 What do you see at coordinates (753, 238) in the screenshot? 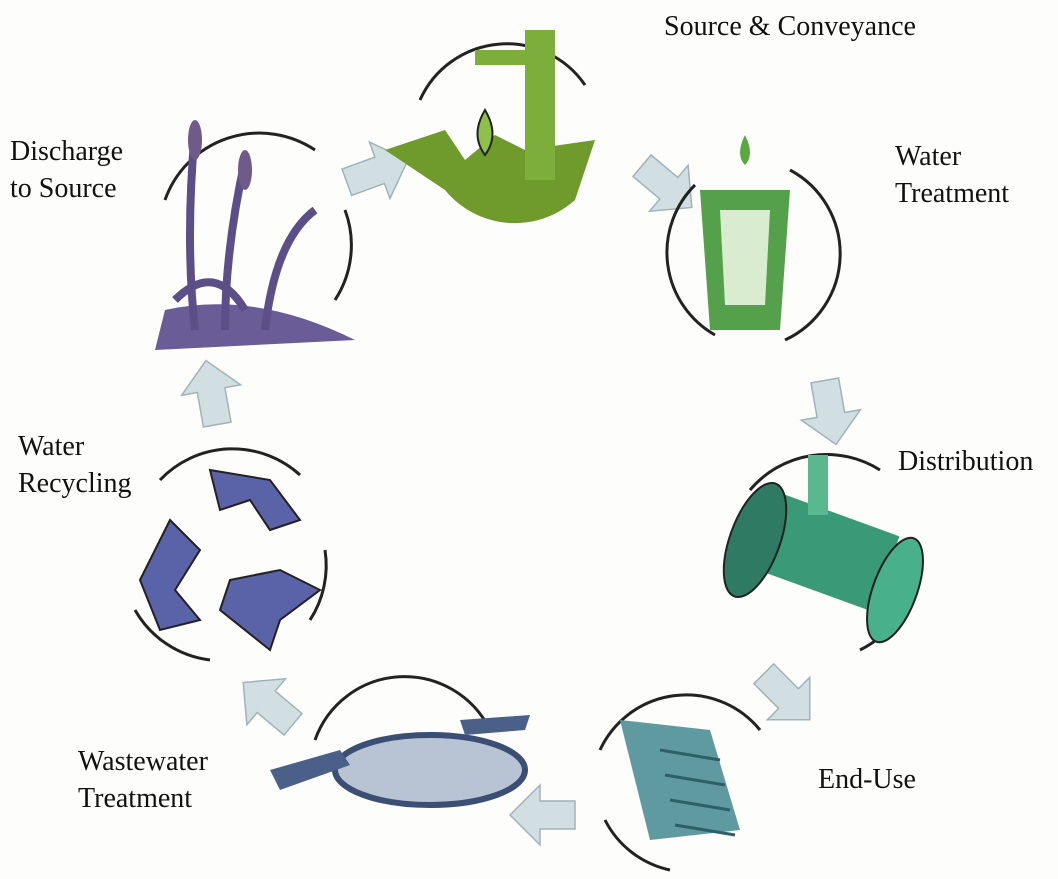
I see `icon-glass` at bounding box center [753, 238].